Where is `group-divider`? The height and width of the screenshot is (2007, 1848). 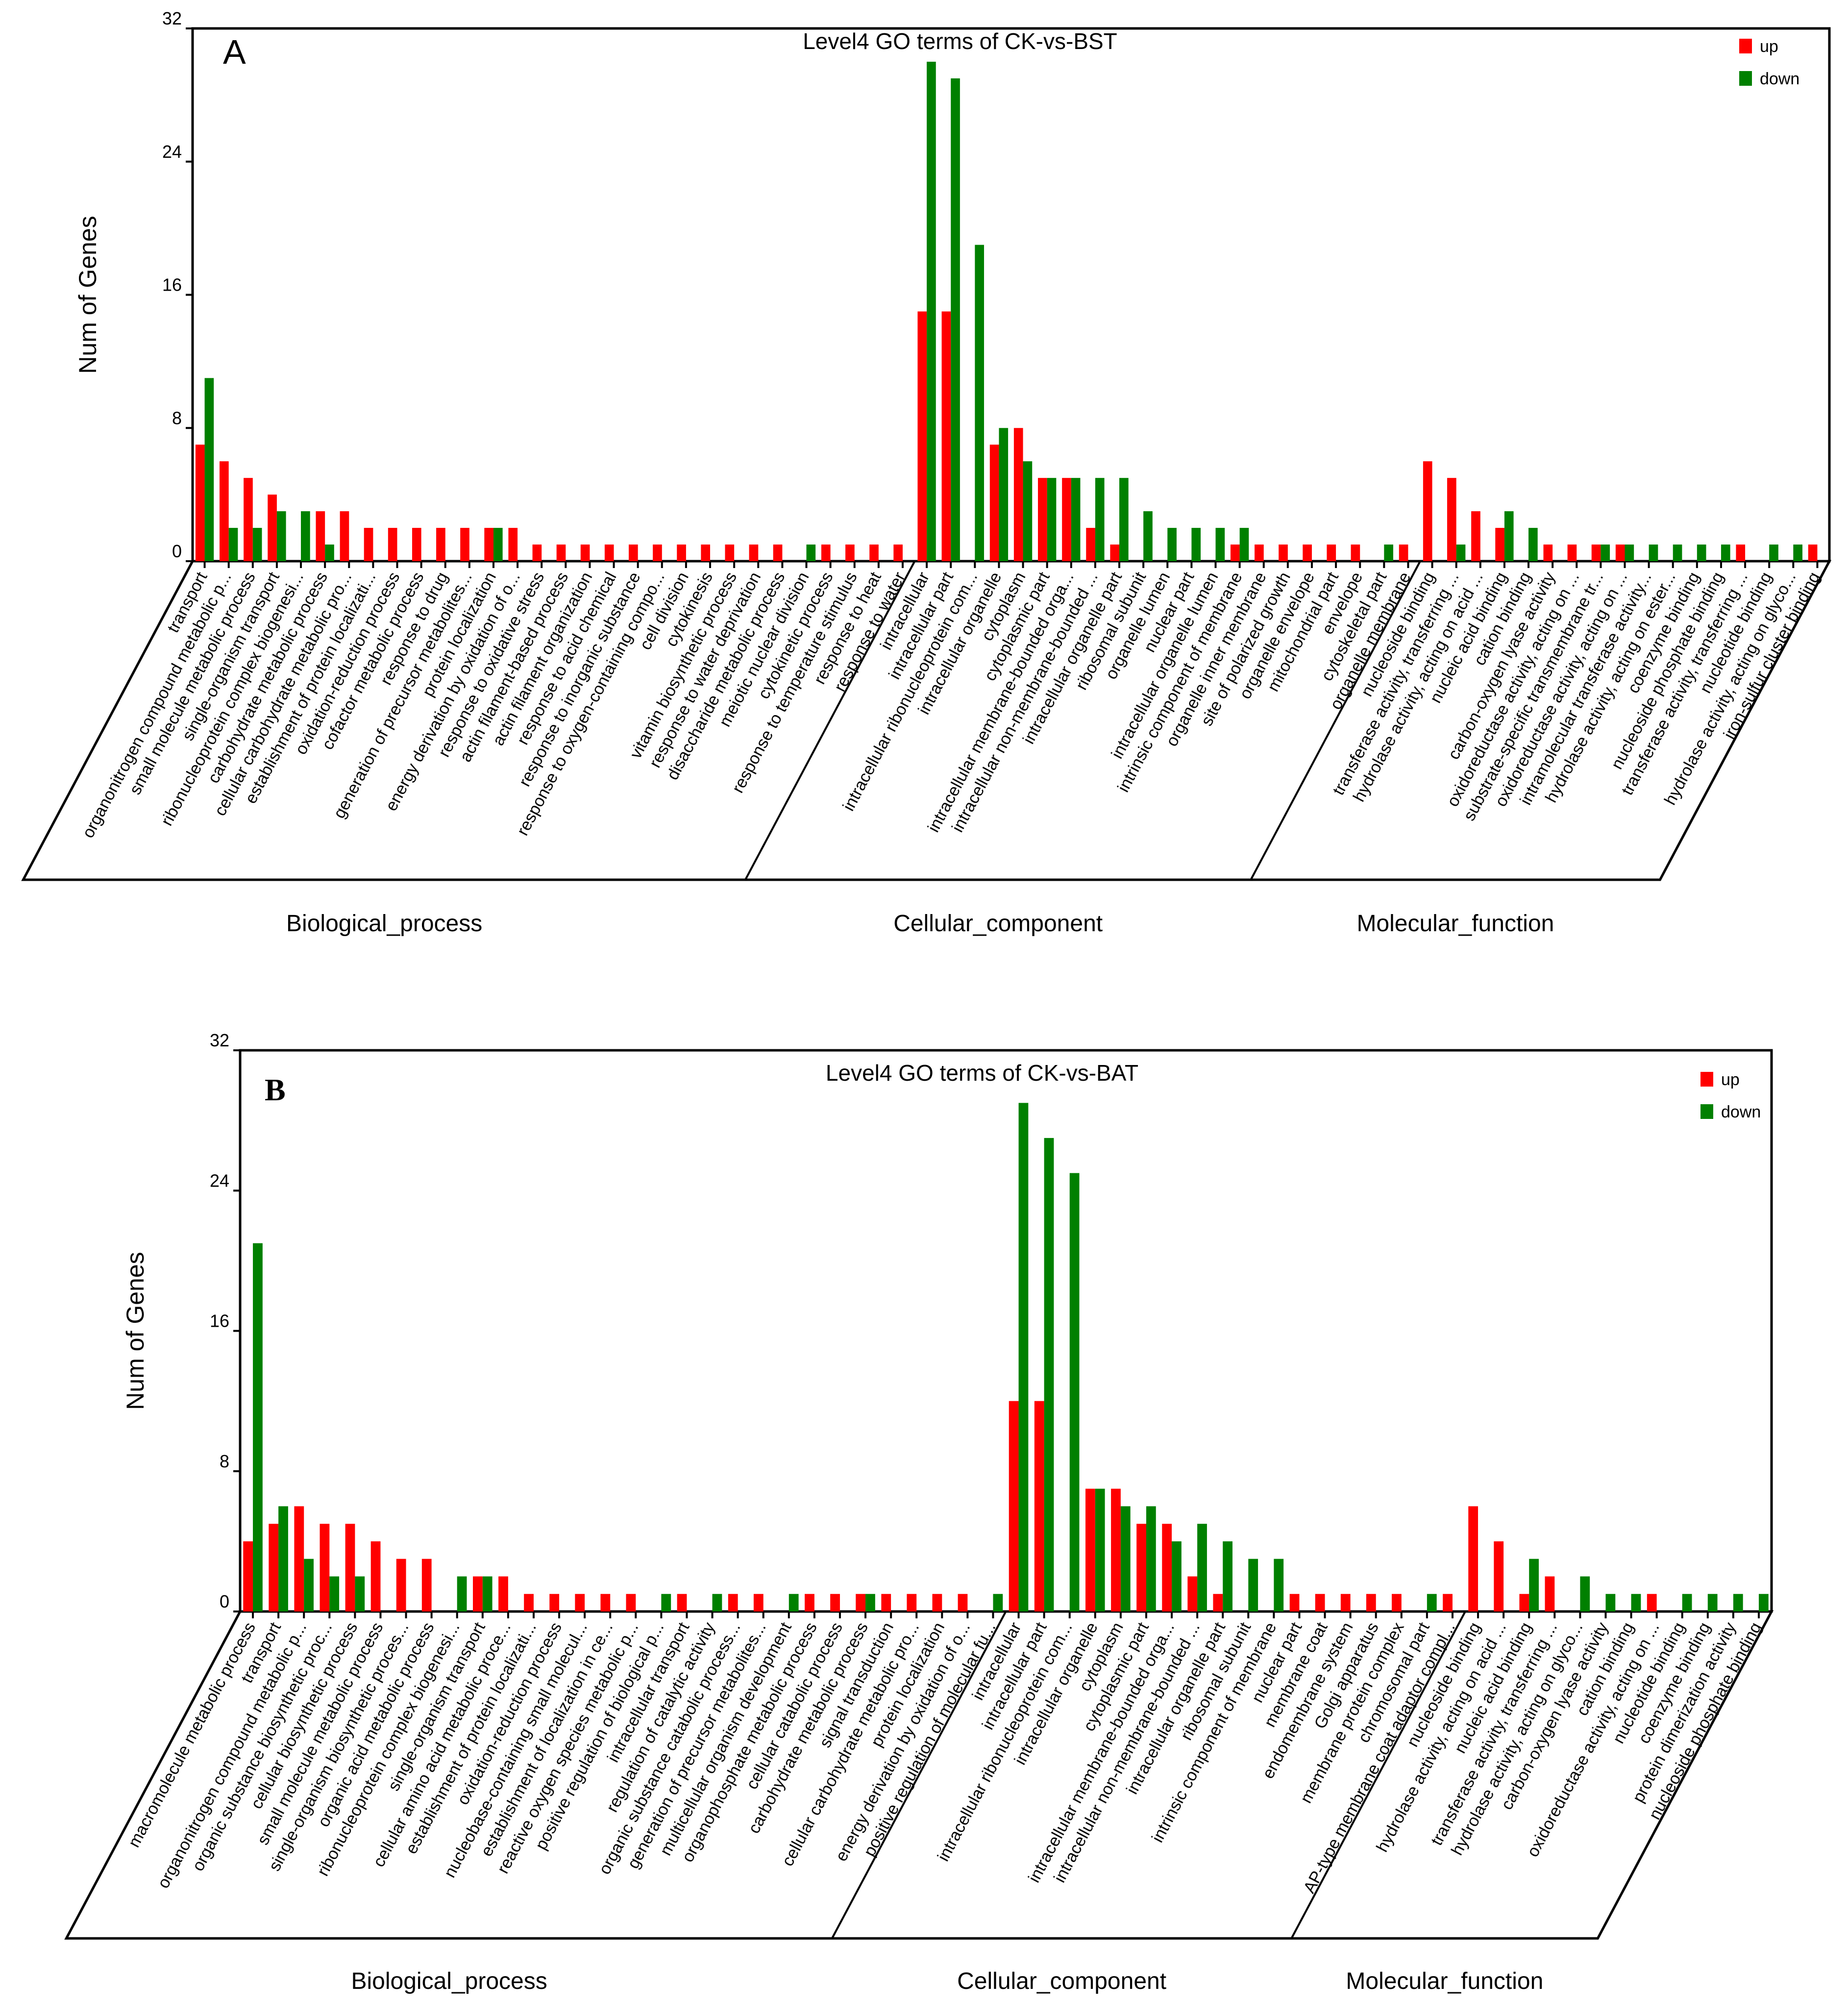 group-divider is located at coordinates (1336, 720).